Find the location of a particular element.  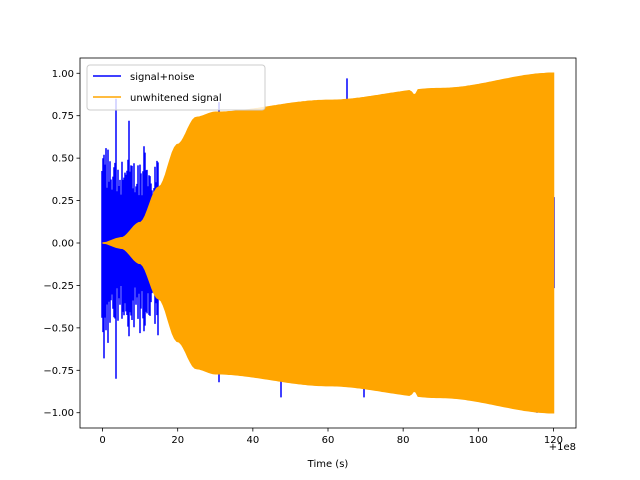

legend-label-unwhitened-signal: unwhitened signal is located at coordinates (176, 98).